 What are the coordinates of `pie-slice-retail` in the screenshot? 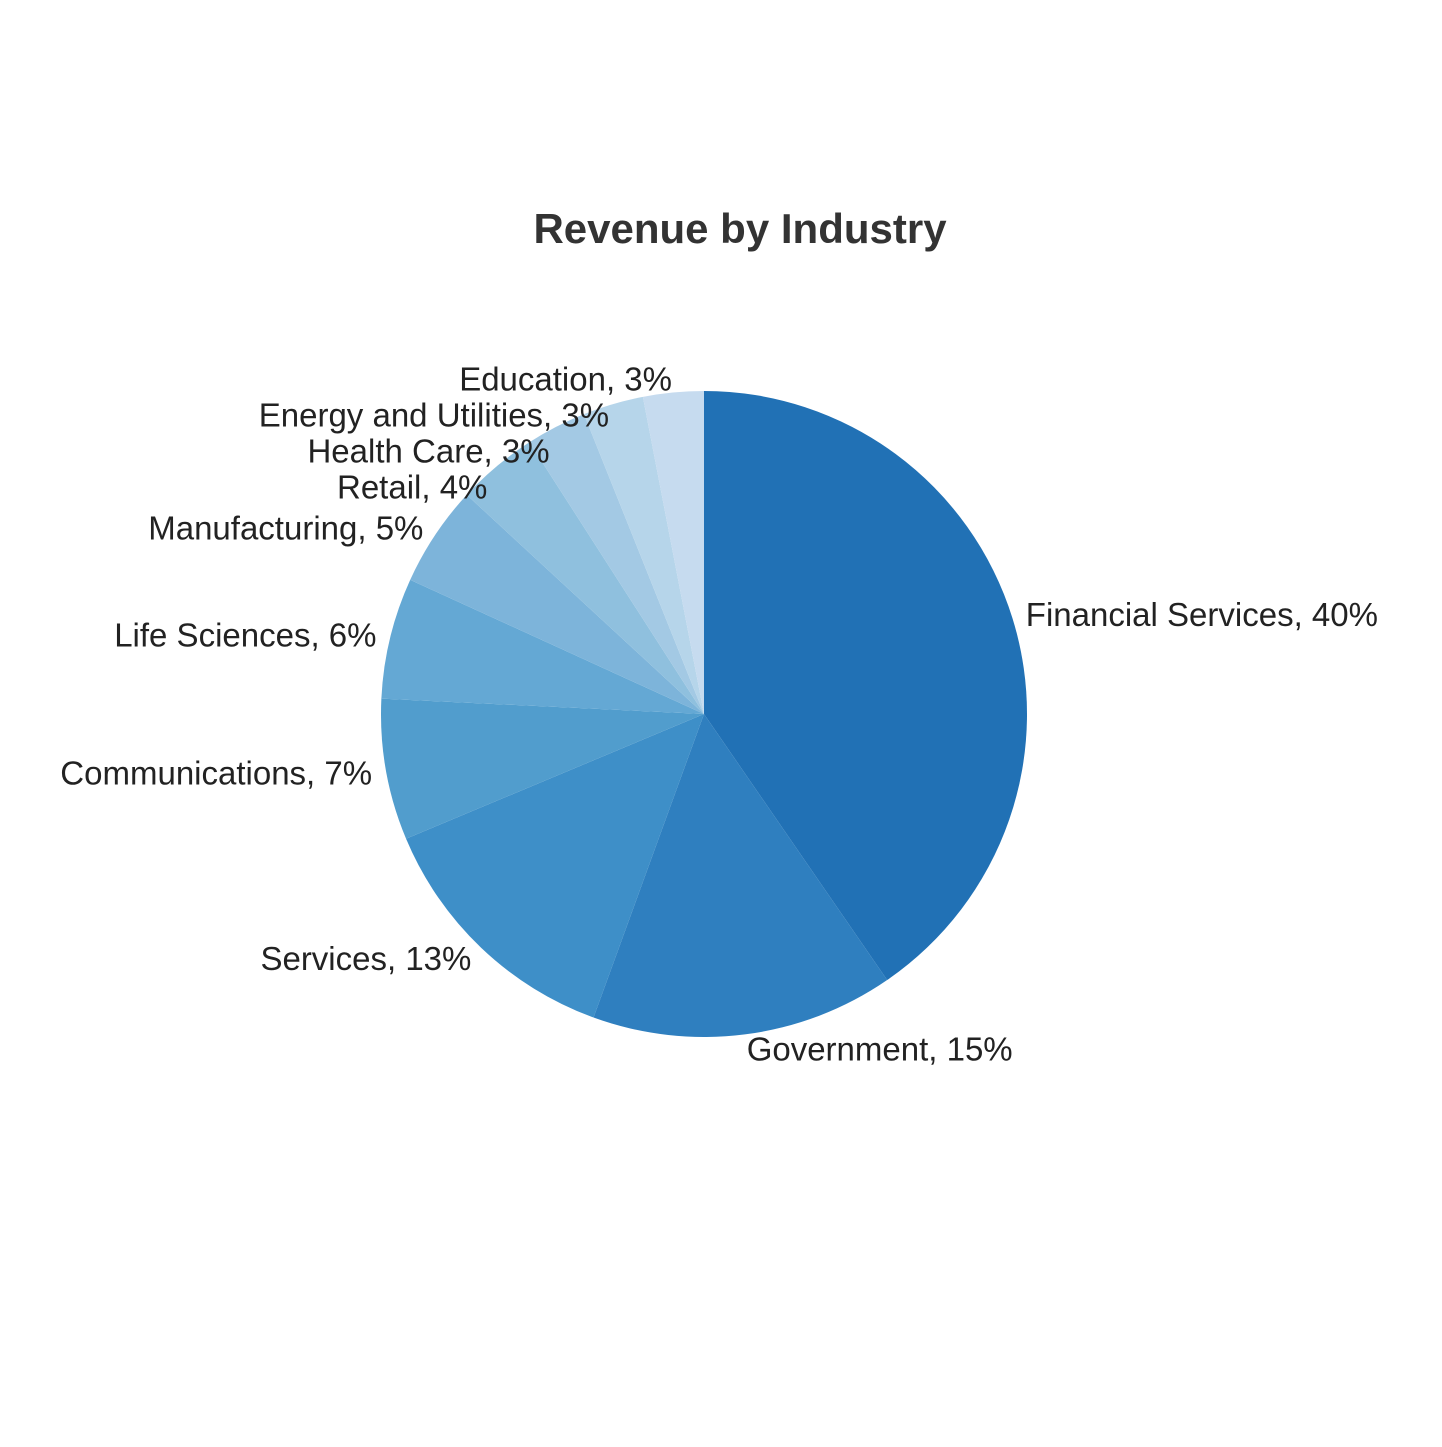 It's located at (585, 578).